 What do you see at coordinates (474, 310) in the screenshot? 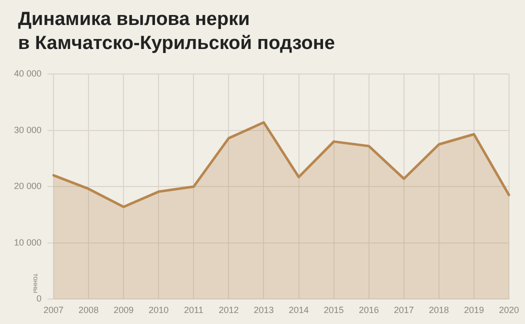
I see `x-tick-label: 2019` at bounding box center [474, 310].